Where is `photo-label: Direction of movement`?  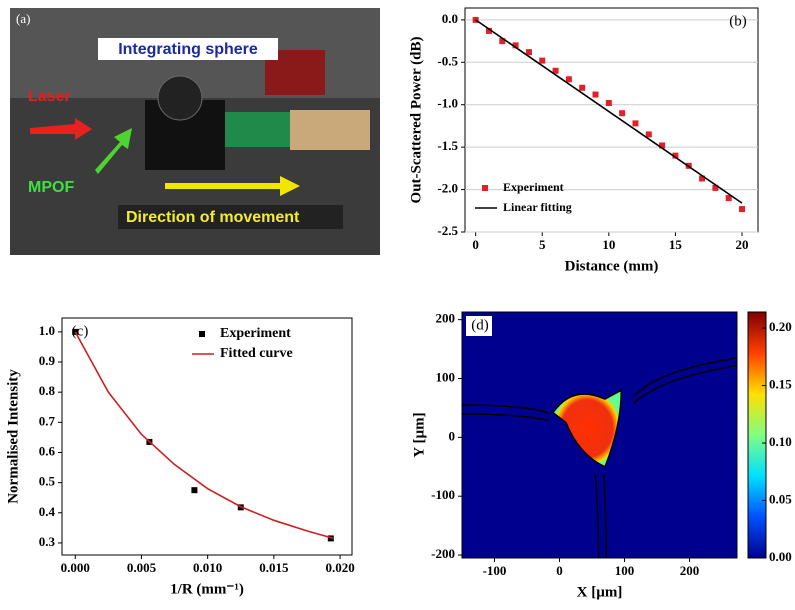 photo-label: Direction of movement is located at coordinates (213, 217).